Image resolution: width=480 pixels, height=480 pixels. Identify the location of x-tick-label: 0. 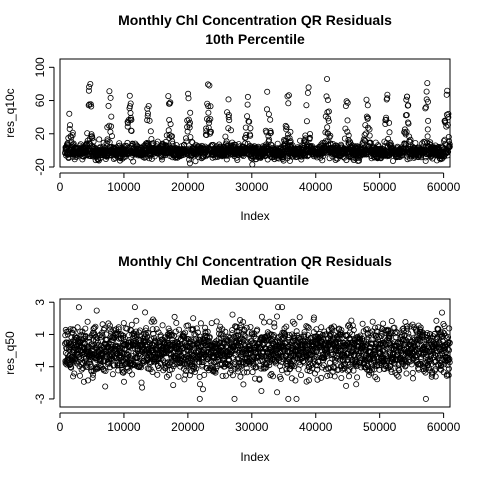
(60, 187).